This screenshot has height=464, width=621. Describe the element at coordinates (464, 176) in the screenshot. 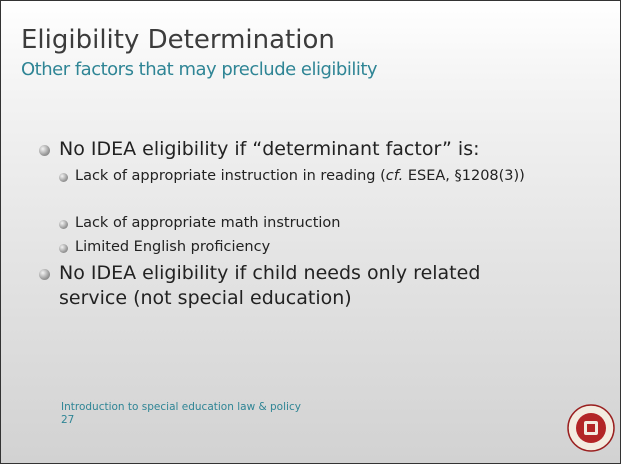

I see `text: ESEA, §1208(3))` at that location.